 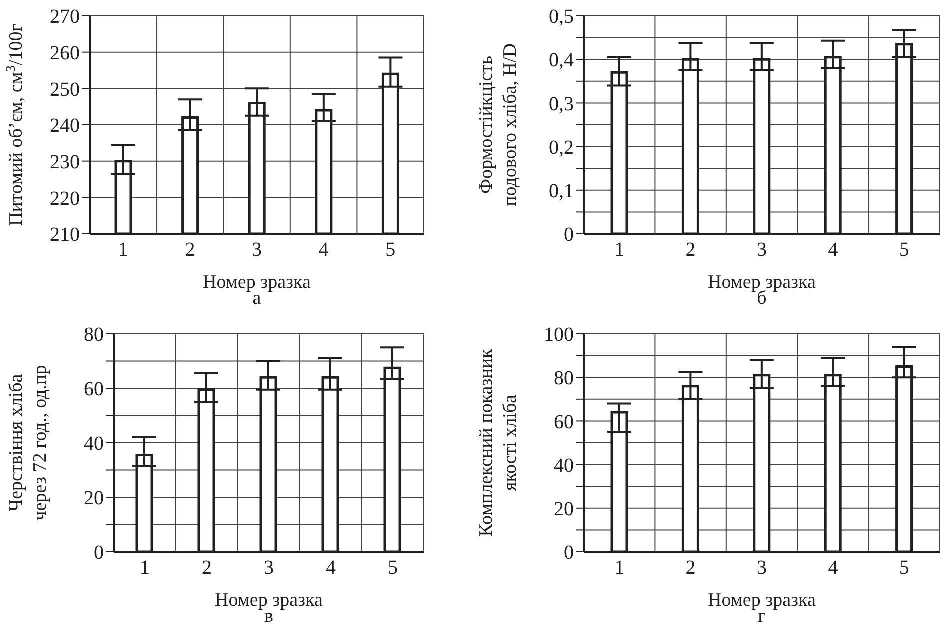 What do you see at coordinates (762, 299) in the screenshot?
I see `text: б` at bounding box center [762, 299].